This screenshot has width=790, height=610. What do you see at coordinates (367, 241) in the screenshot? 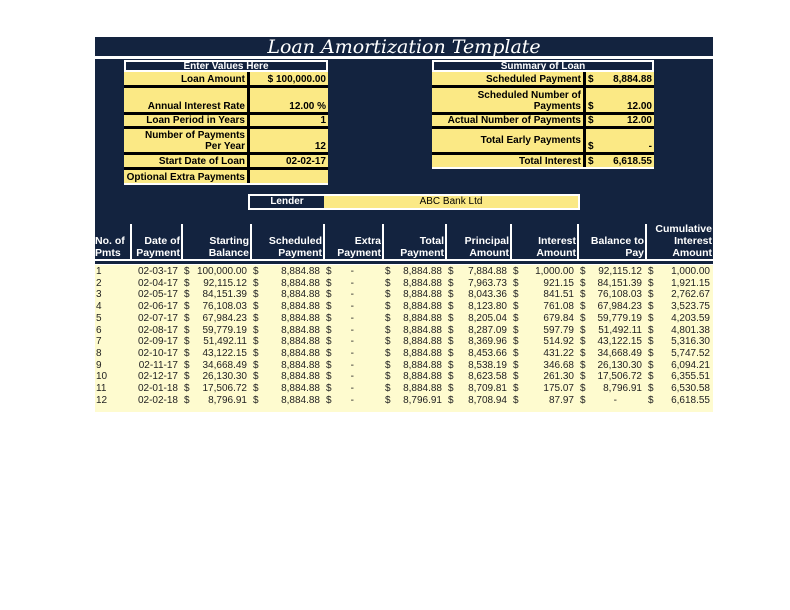
I see `column-header-text: Extra` at bounding box center [367, 241].